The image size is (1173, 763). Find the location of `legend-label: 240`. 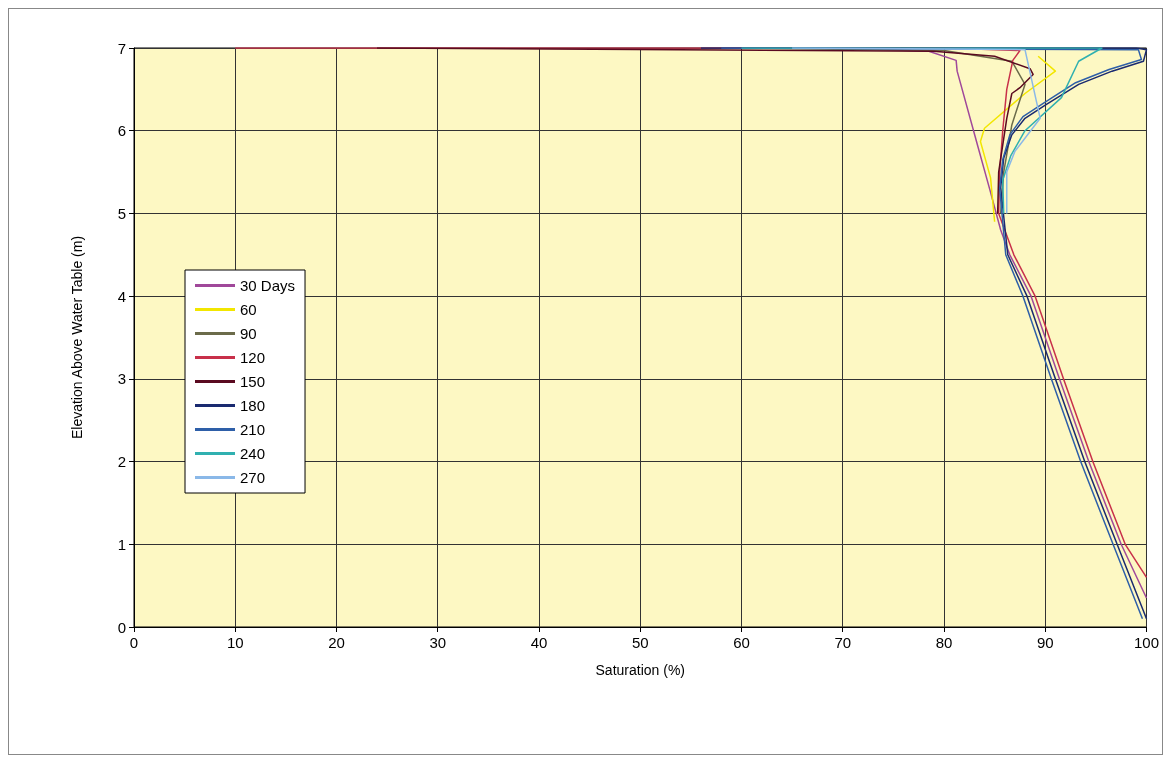

legend-label: 240 is located at coordinates (253, 453).